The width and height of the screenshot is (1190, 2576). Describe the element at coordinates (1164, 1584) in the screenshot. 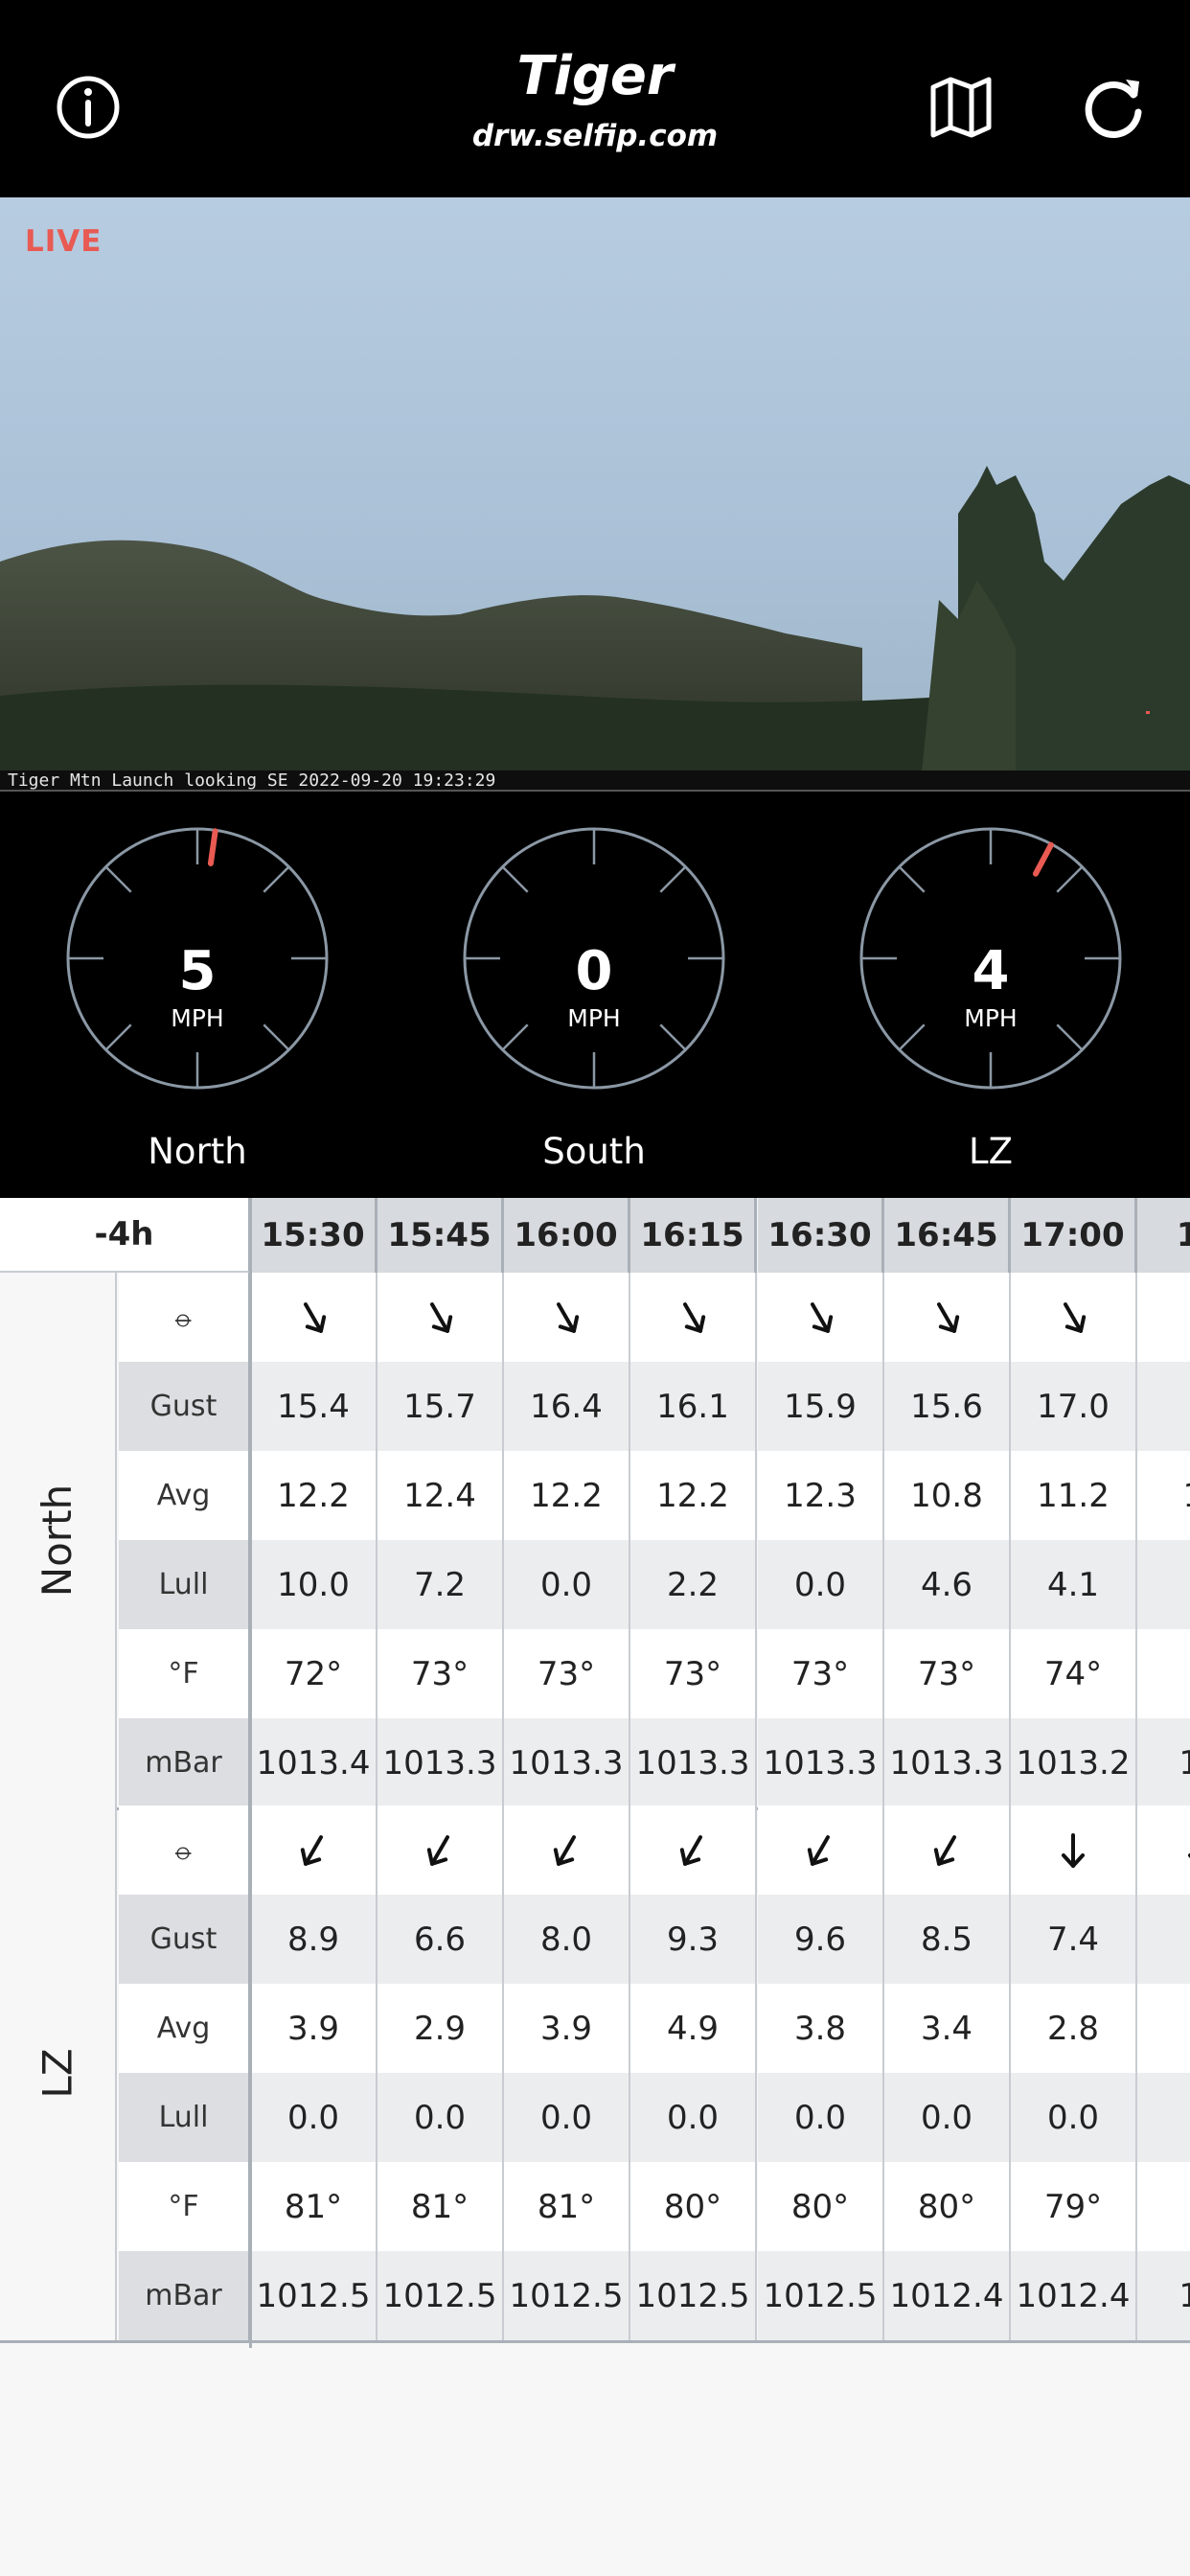

I see `data-cell: 3` at that location.